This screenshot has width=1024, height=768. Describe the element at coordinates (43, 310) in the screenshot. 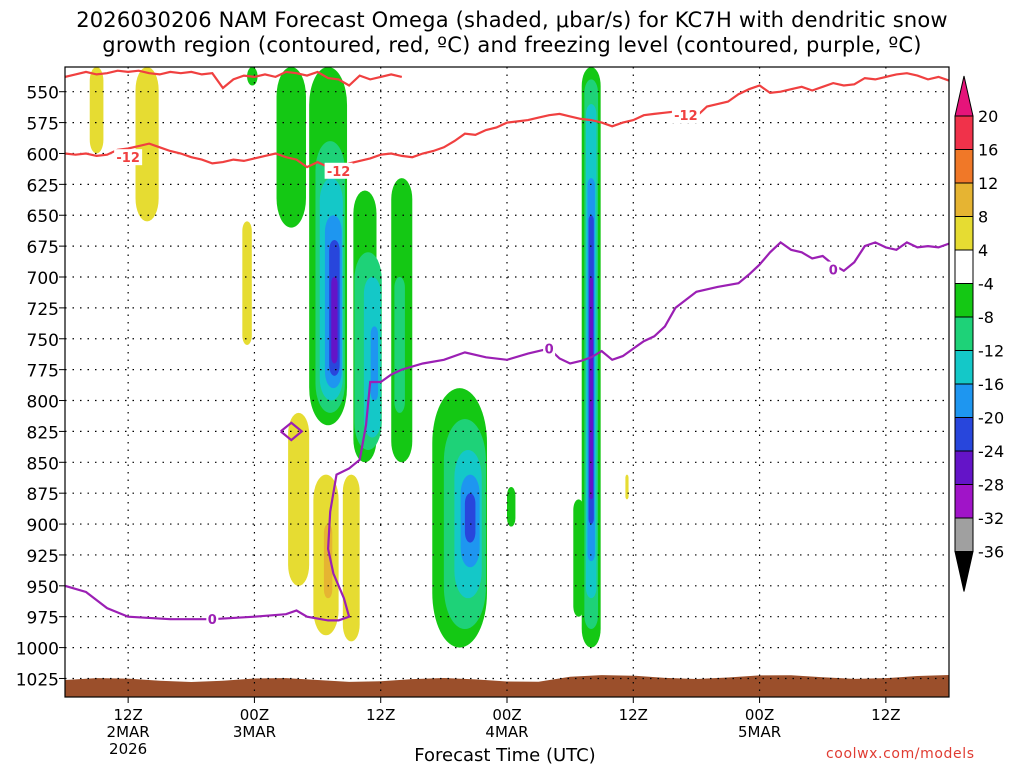

I see `y-tick-label: 725` at that location.